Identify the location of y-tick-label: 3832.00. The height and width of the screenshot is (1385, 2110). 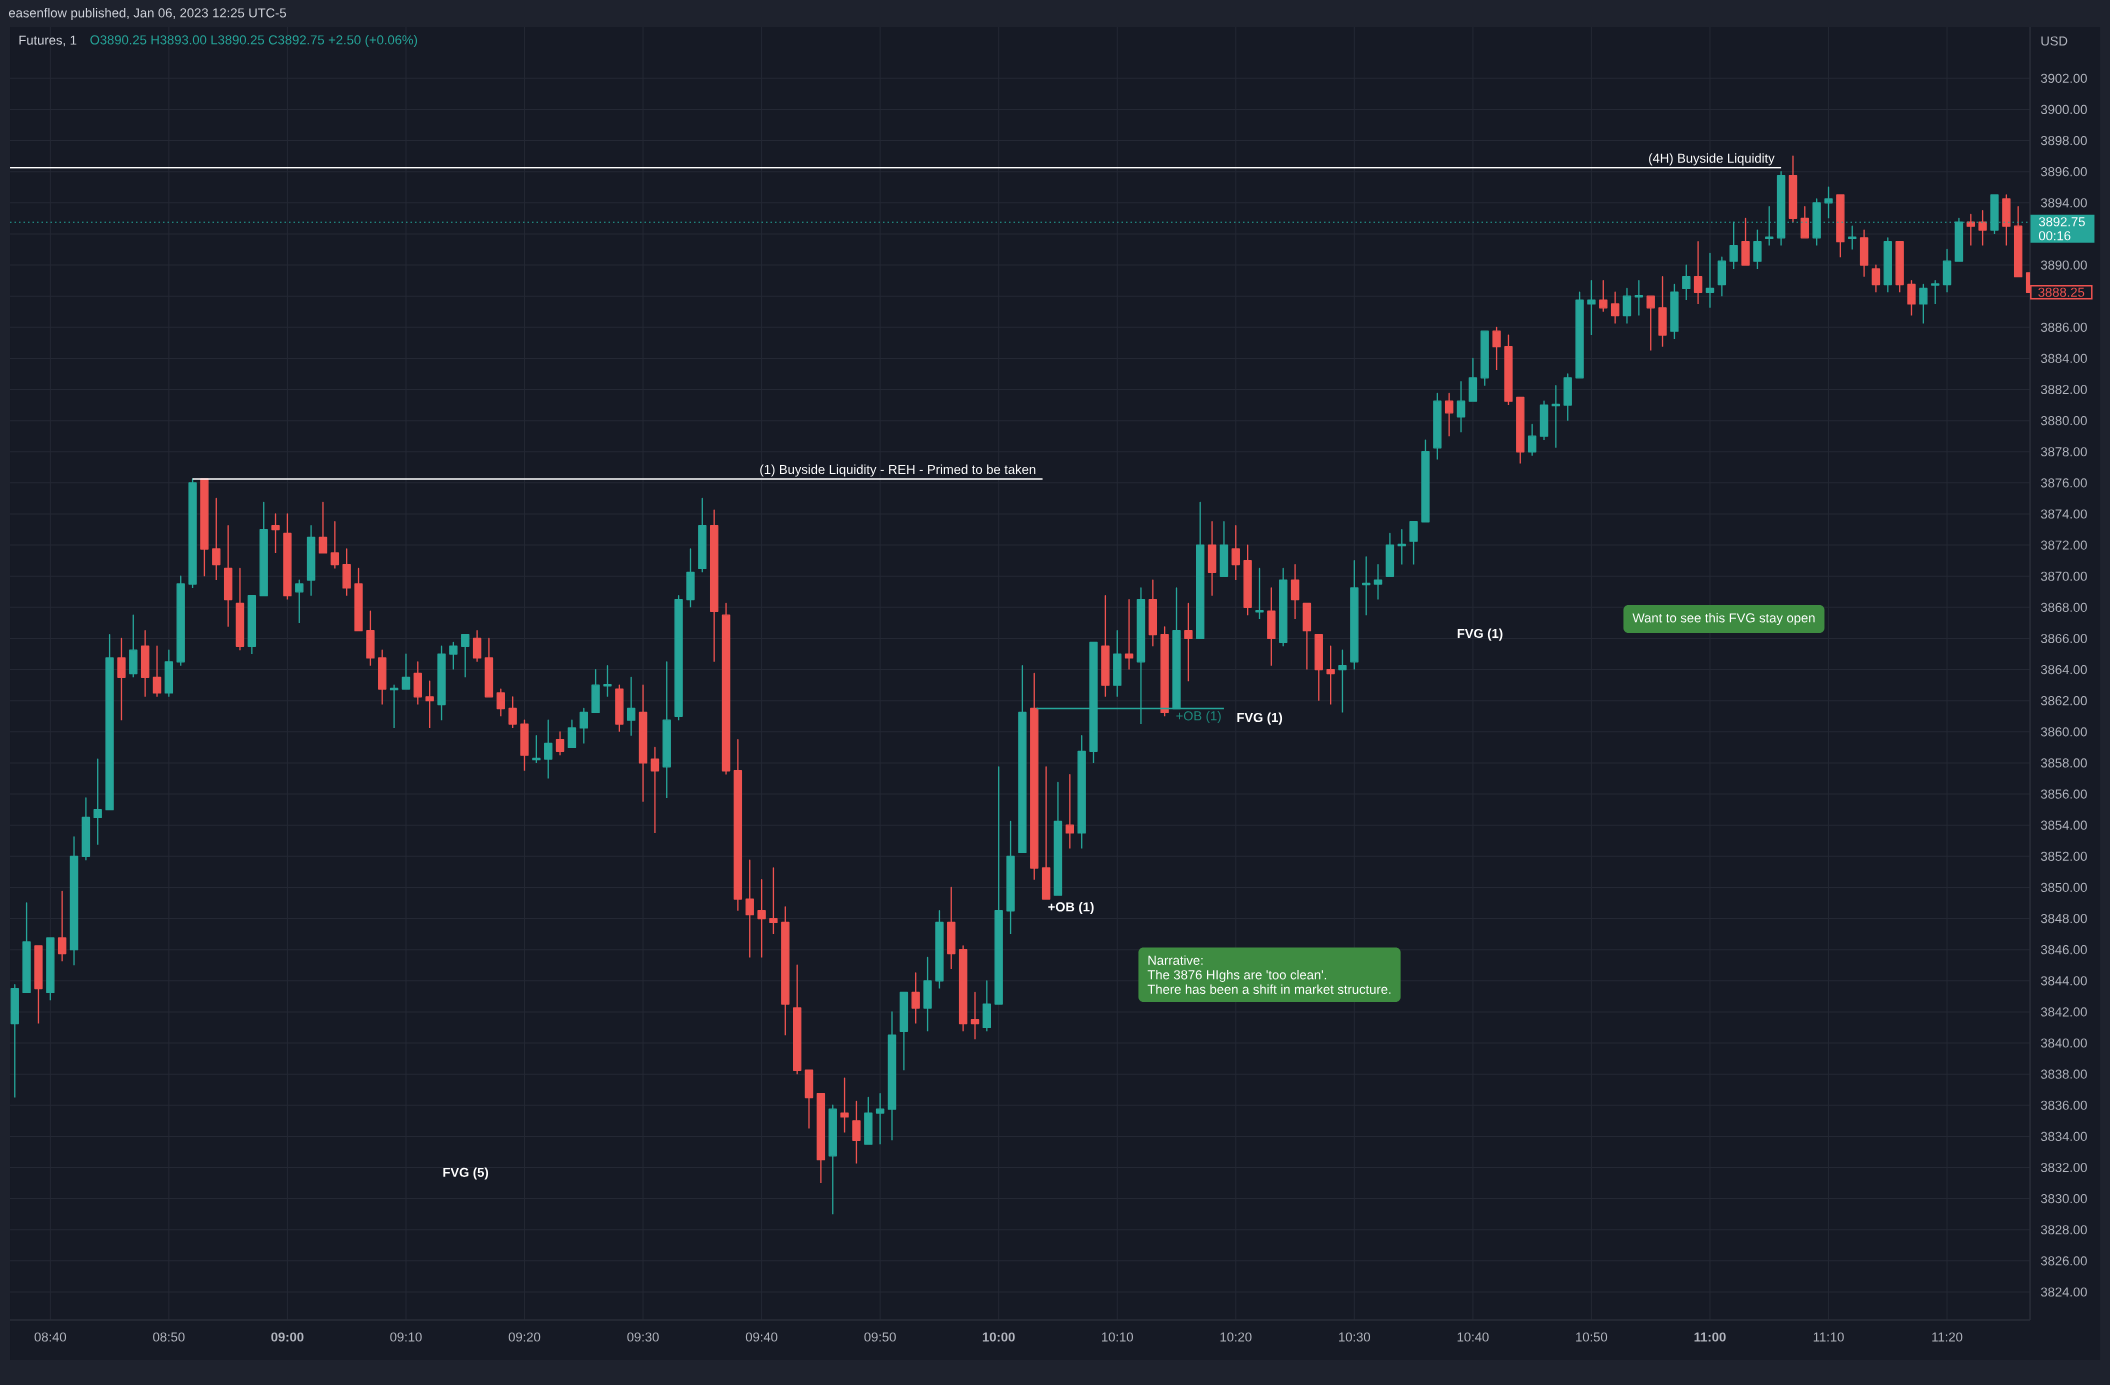
(2063, 1167).